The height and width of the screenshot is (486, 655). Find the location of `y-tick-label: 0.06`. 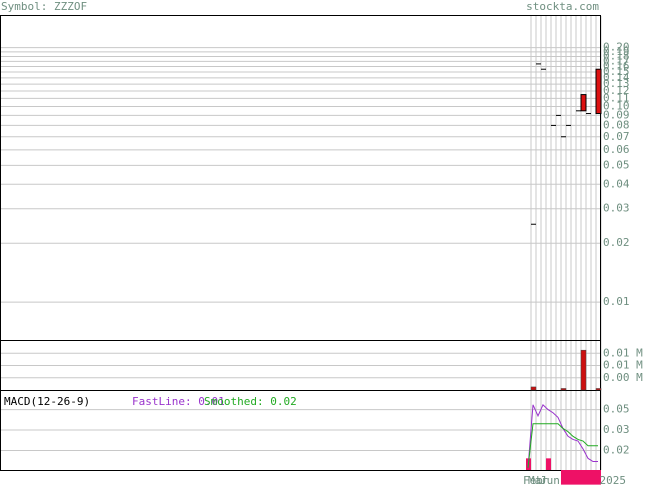

y-tick-label: 0.06 is located at coordinates (616, 149).